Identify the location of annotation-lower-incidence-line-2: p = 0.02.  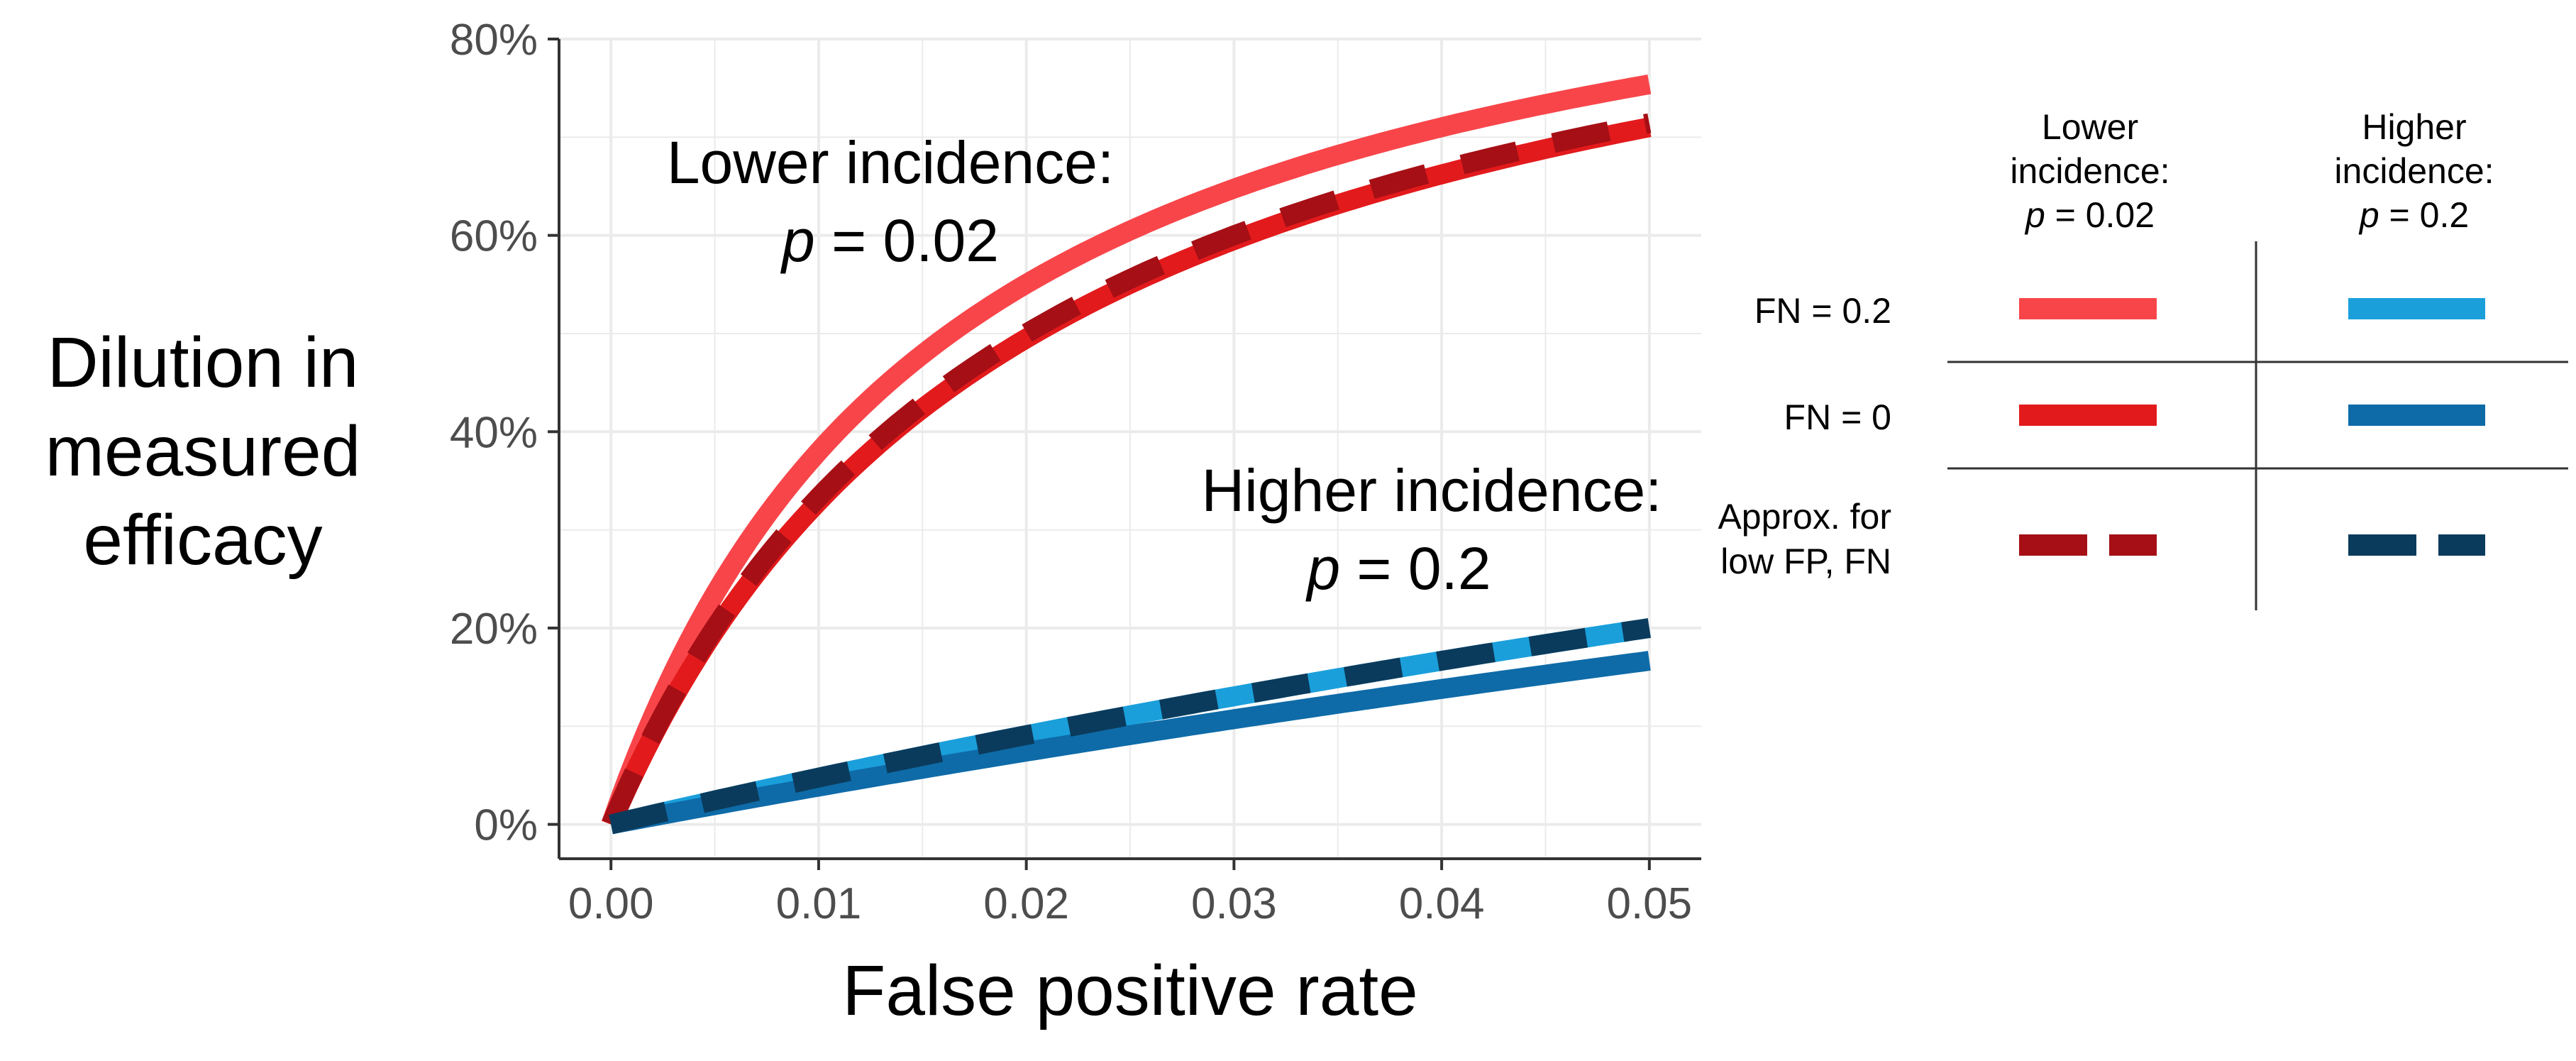
(889, 240).